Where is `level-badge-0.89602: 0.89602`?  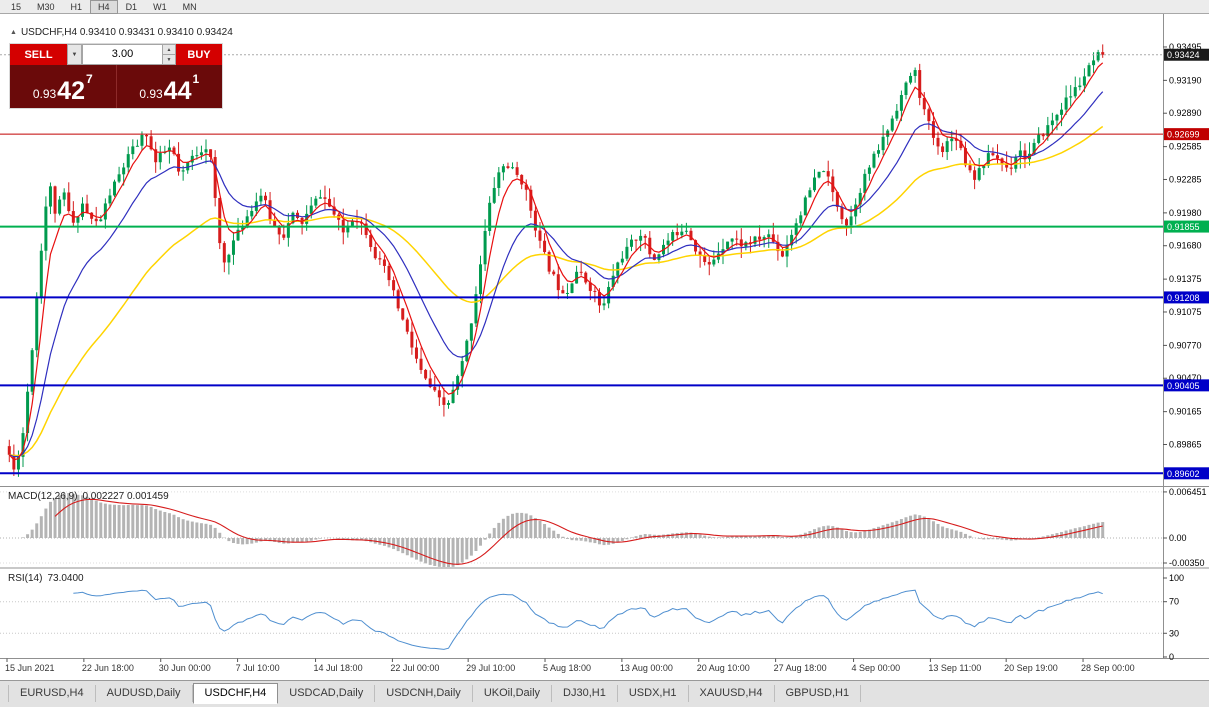 level-badge-0.89602: 0.89602 is located at coordinates (1186, 473).